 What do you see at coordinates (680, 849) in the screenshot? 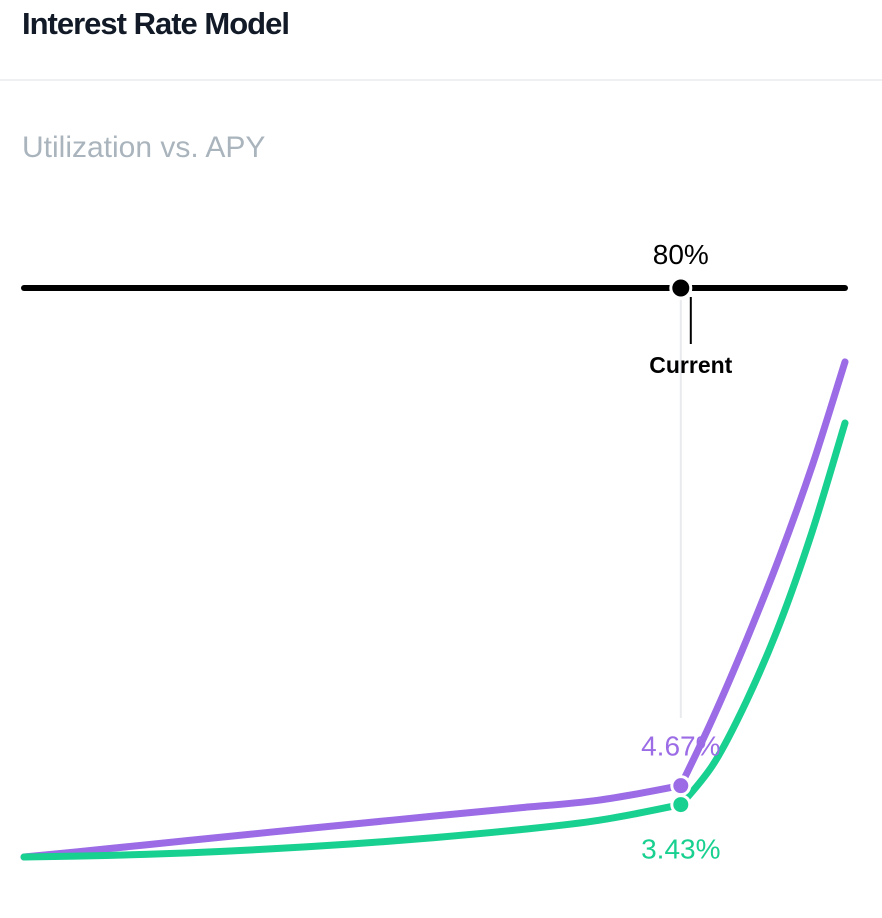
I see `series-current-label-1: 3.43%` at bounding box center [680, 849].